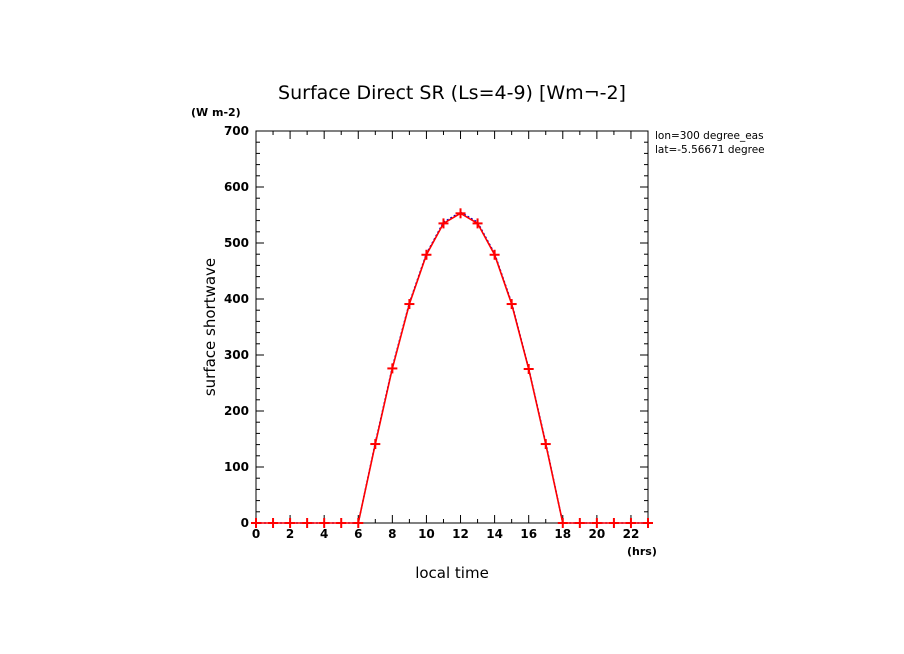 The width and height of the screenshot is (904, 654). Describe the element at coordinates (236, 187) in the screenshot. I see `y-tick-label: 600` at that location.